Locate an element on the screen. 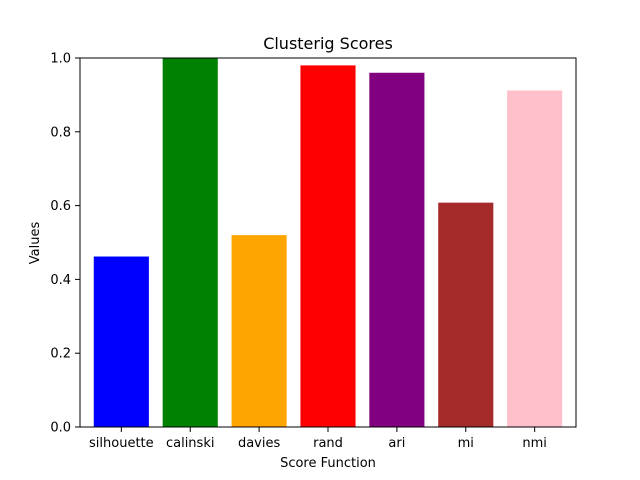 This screenshot has width=640, height=480. bar-calinski is located at coordinates (190, 242).